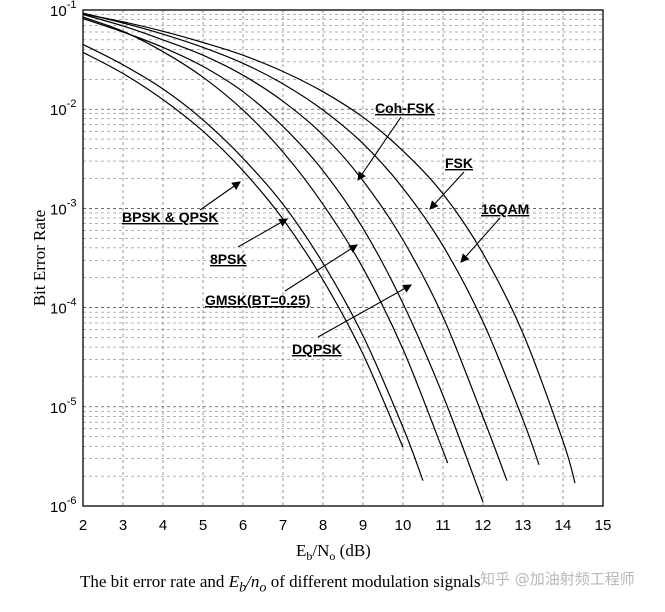 This screenshot has height=612, width=665. What do you see at coordinates (317, 349) in the screenshot?
I see `label-dqpsk: DQPSK` at bounding box center [317, 349].